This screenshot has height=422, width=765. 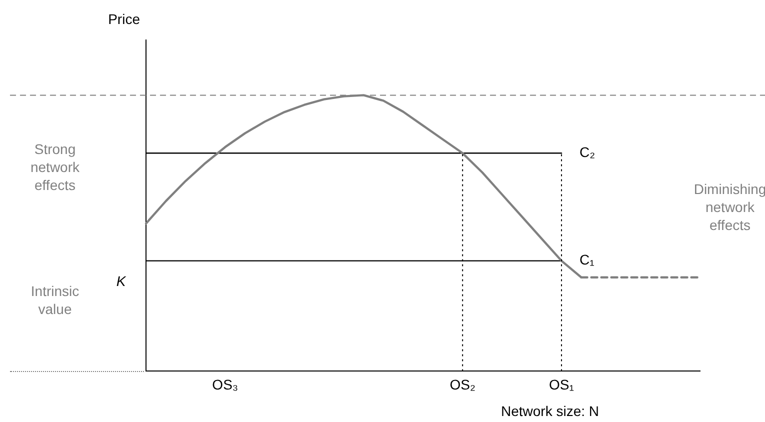 I want to click on text: Strong network effects, so click(x=55, y=166).